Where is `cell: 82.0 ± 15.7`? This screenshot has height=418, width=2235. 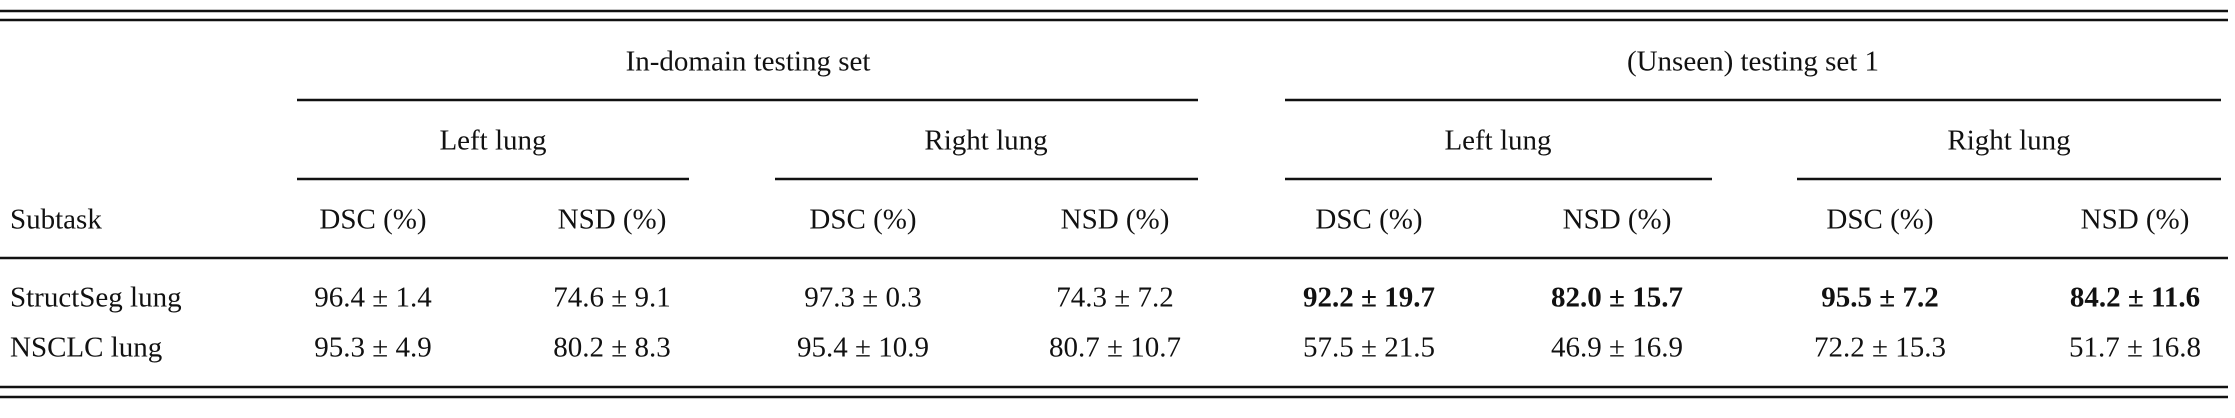
cell: 82.0 ± 15.7 is located at coordinates (1617, 298).